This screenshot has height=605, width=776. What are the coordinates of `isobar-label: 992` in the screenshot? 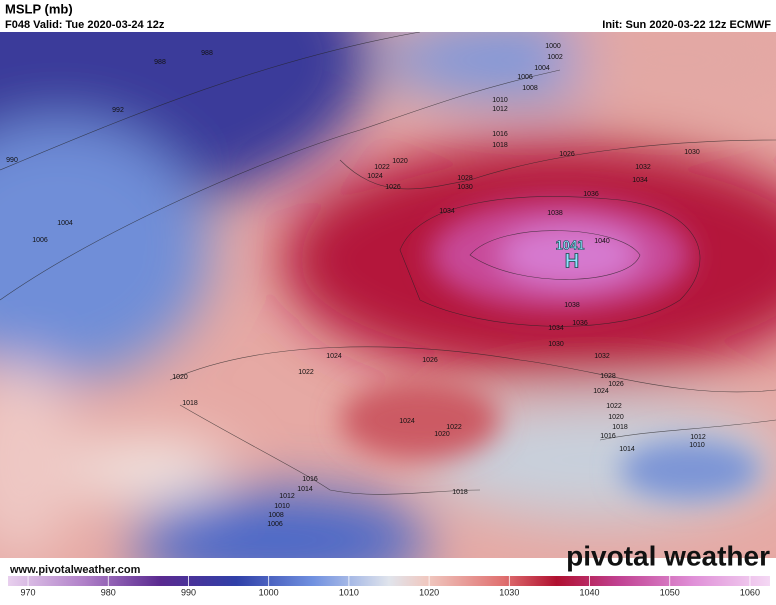 It's located at (118, 110).